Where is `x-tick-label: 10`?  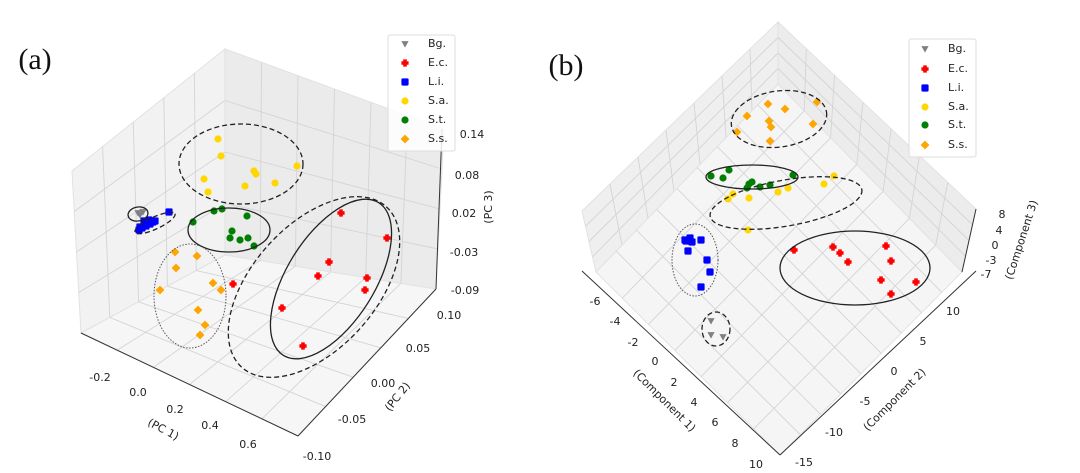 x-tick-label: 10 is located at coordinates (756, 464).